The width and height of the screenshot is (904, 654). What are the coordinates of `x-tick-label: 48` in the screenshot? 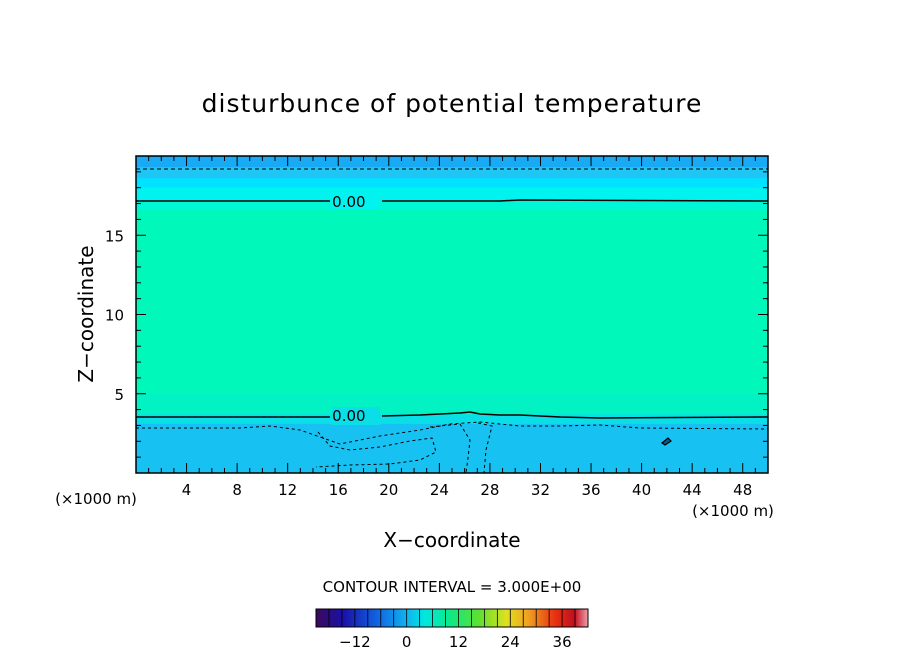 It's located at (742, 490).